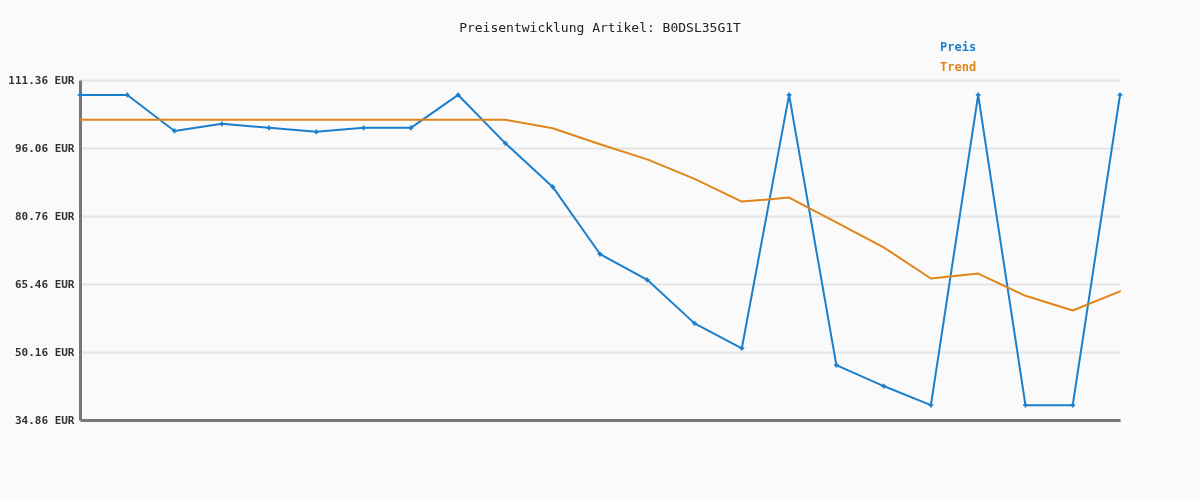 The image size is (1200, 500). I want to click on text: Preis, so click(958, 47).